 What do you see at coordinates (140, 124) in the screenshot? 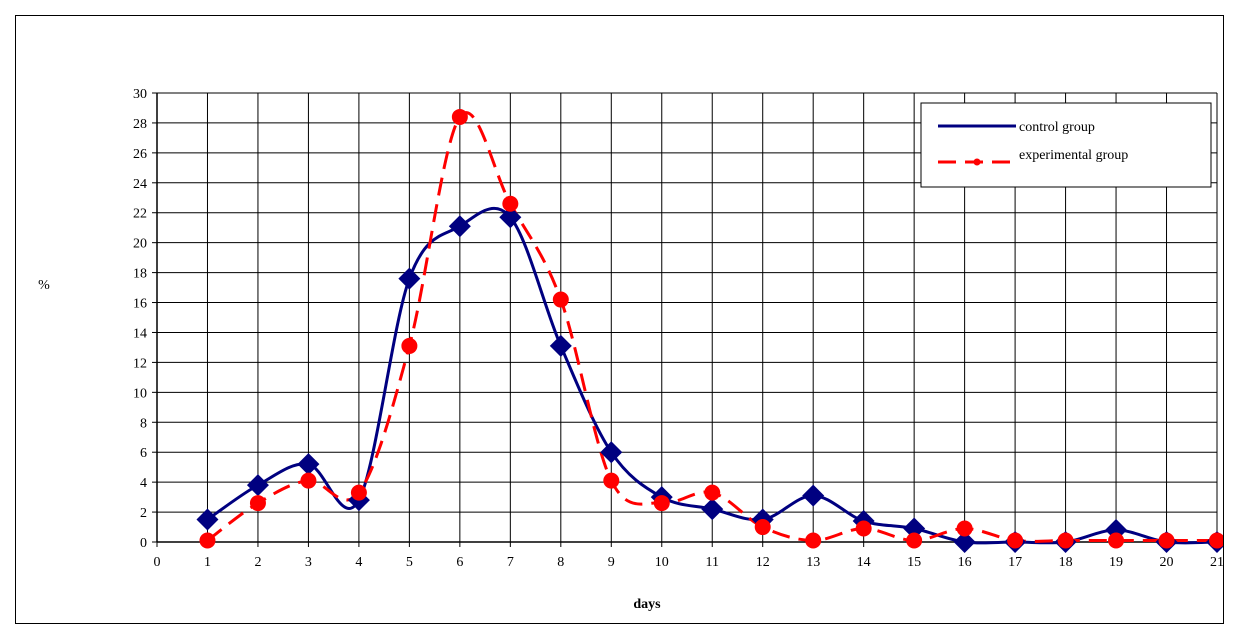
I see `y-tick-label: 28` at bounding box center [140, 124].